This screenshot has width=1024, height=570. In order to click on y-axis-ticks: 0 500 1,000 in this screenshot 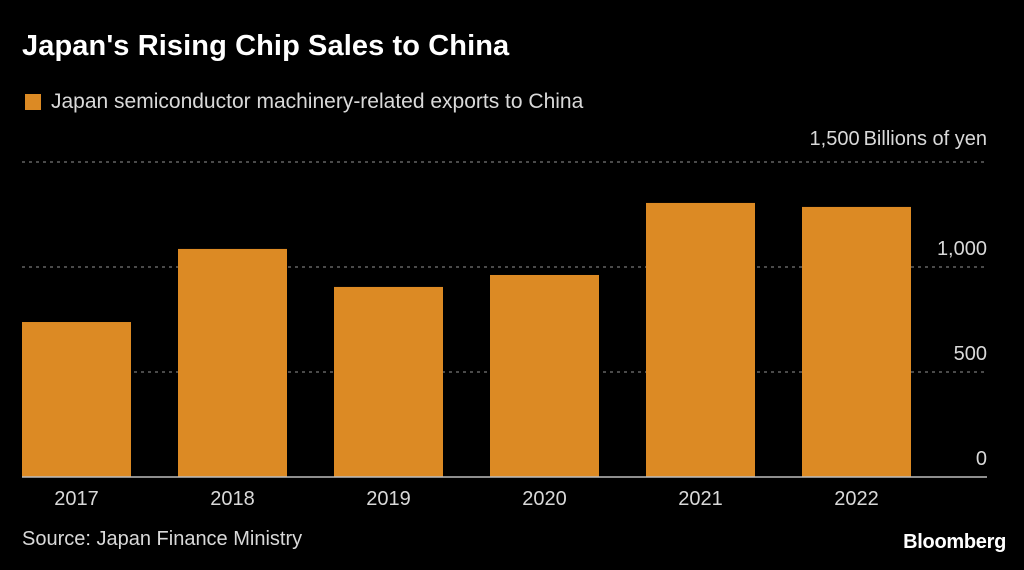, I will do `click(962, 354)`.